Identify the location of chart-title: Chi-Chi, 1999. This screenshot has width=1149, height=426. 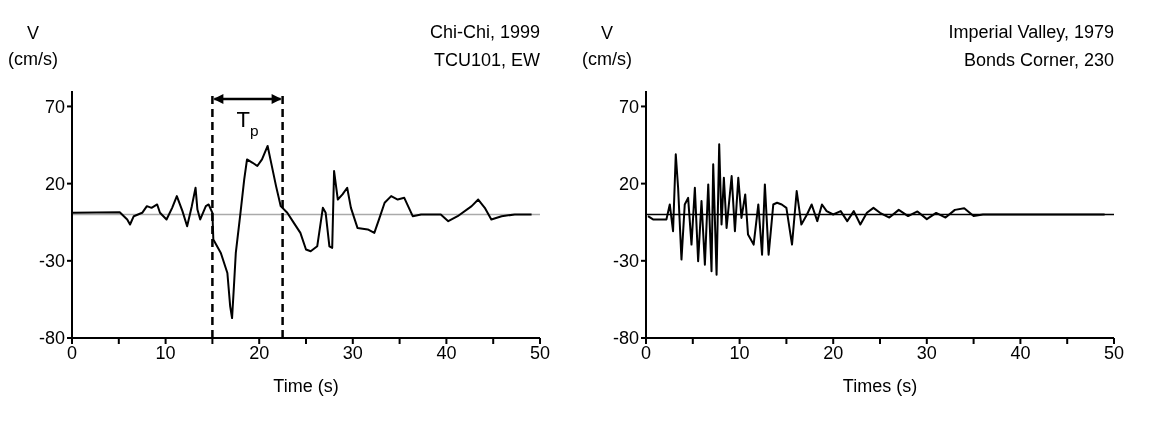
(484, 32).